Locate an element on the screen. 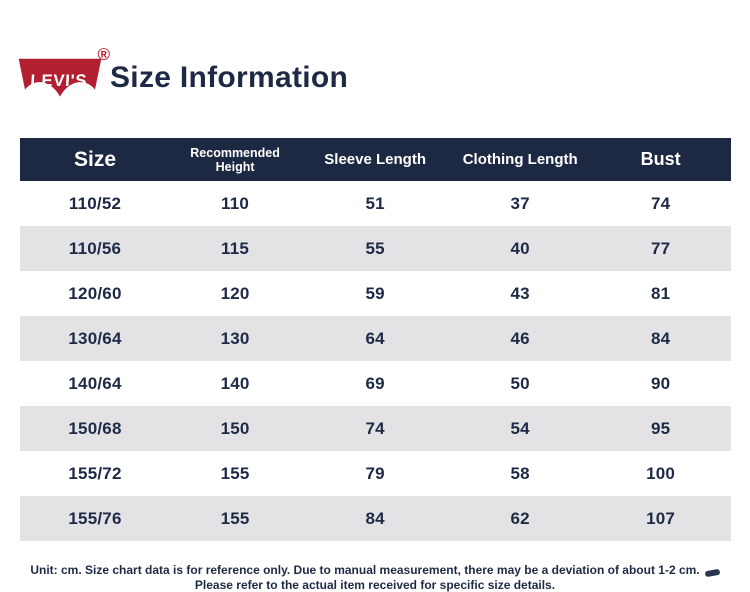 The image size is (750, 592). table-cell: 79 is located at coordinates (375, 473).